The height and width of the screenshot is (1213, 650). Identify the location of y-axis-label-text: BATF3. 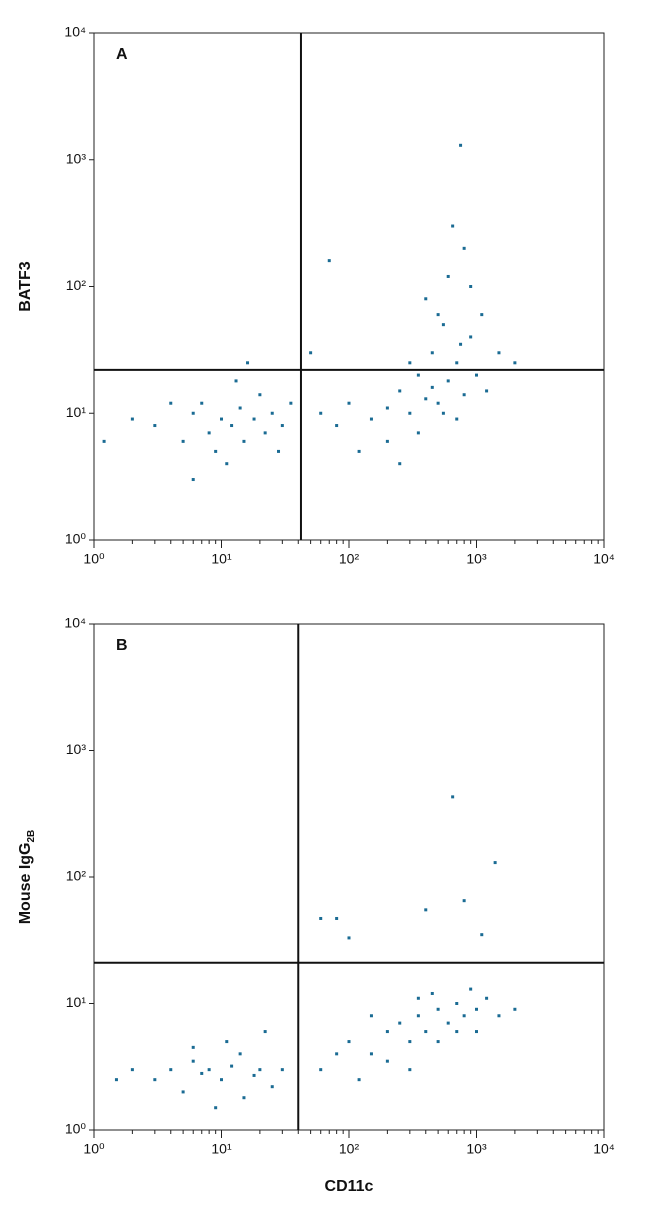
(25, 286).